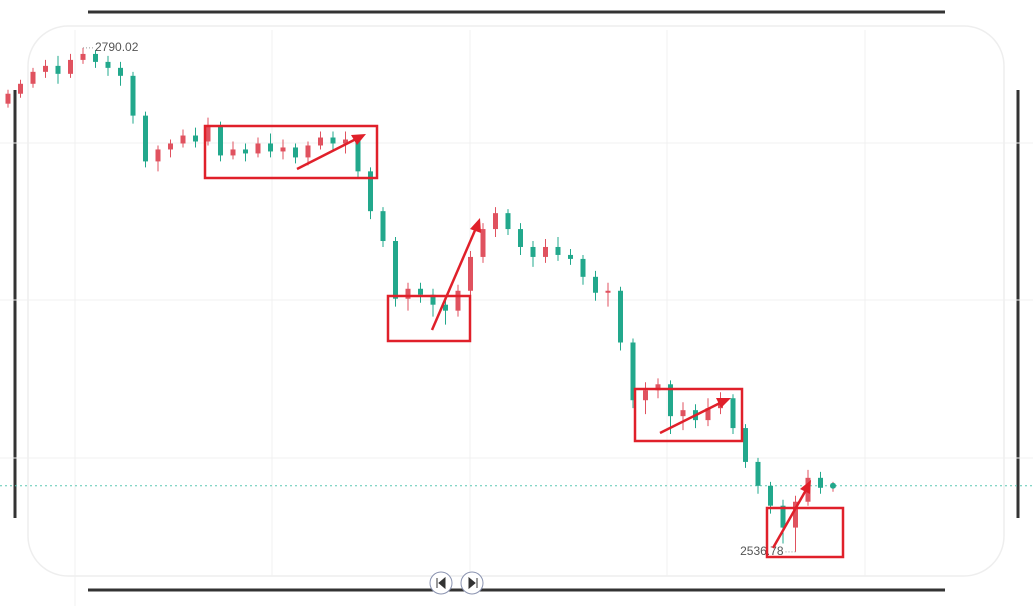 The height and width of the screenshot is (606, 1033). What do you see at coordinates (117, 47) in the screenshot?
I see `extreme-label: 2790.02` at bounding box center [117, 47].